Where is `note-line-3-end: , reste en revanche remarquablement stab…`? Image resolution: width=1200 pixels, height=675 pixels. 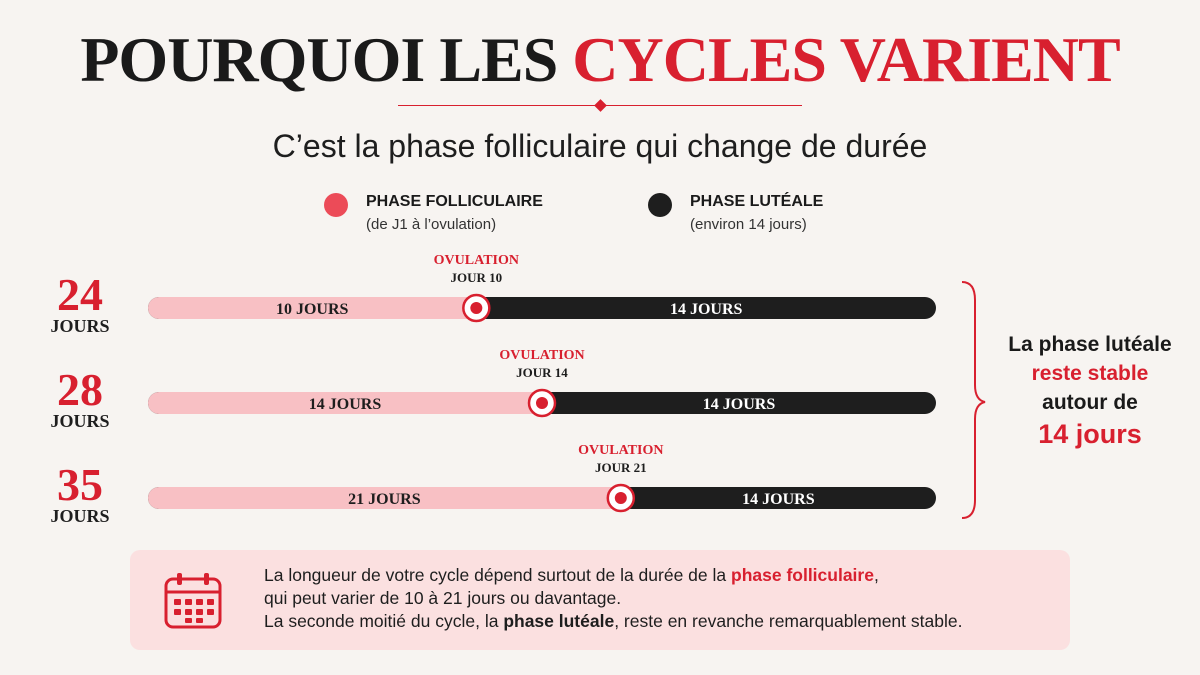
note-line-3-end: , reste en revanche remarquablement stab… is located at coordinates (788, 621).